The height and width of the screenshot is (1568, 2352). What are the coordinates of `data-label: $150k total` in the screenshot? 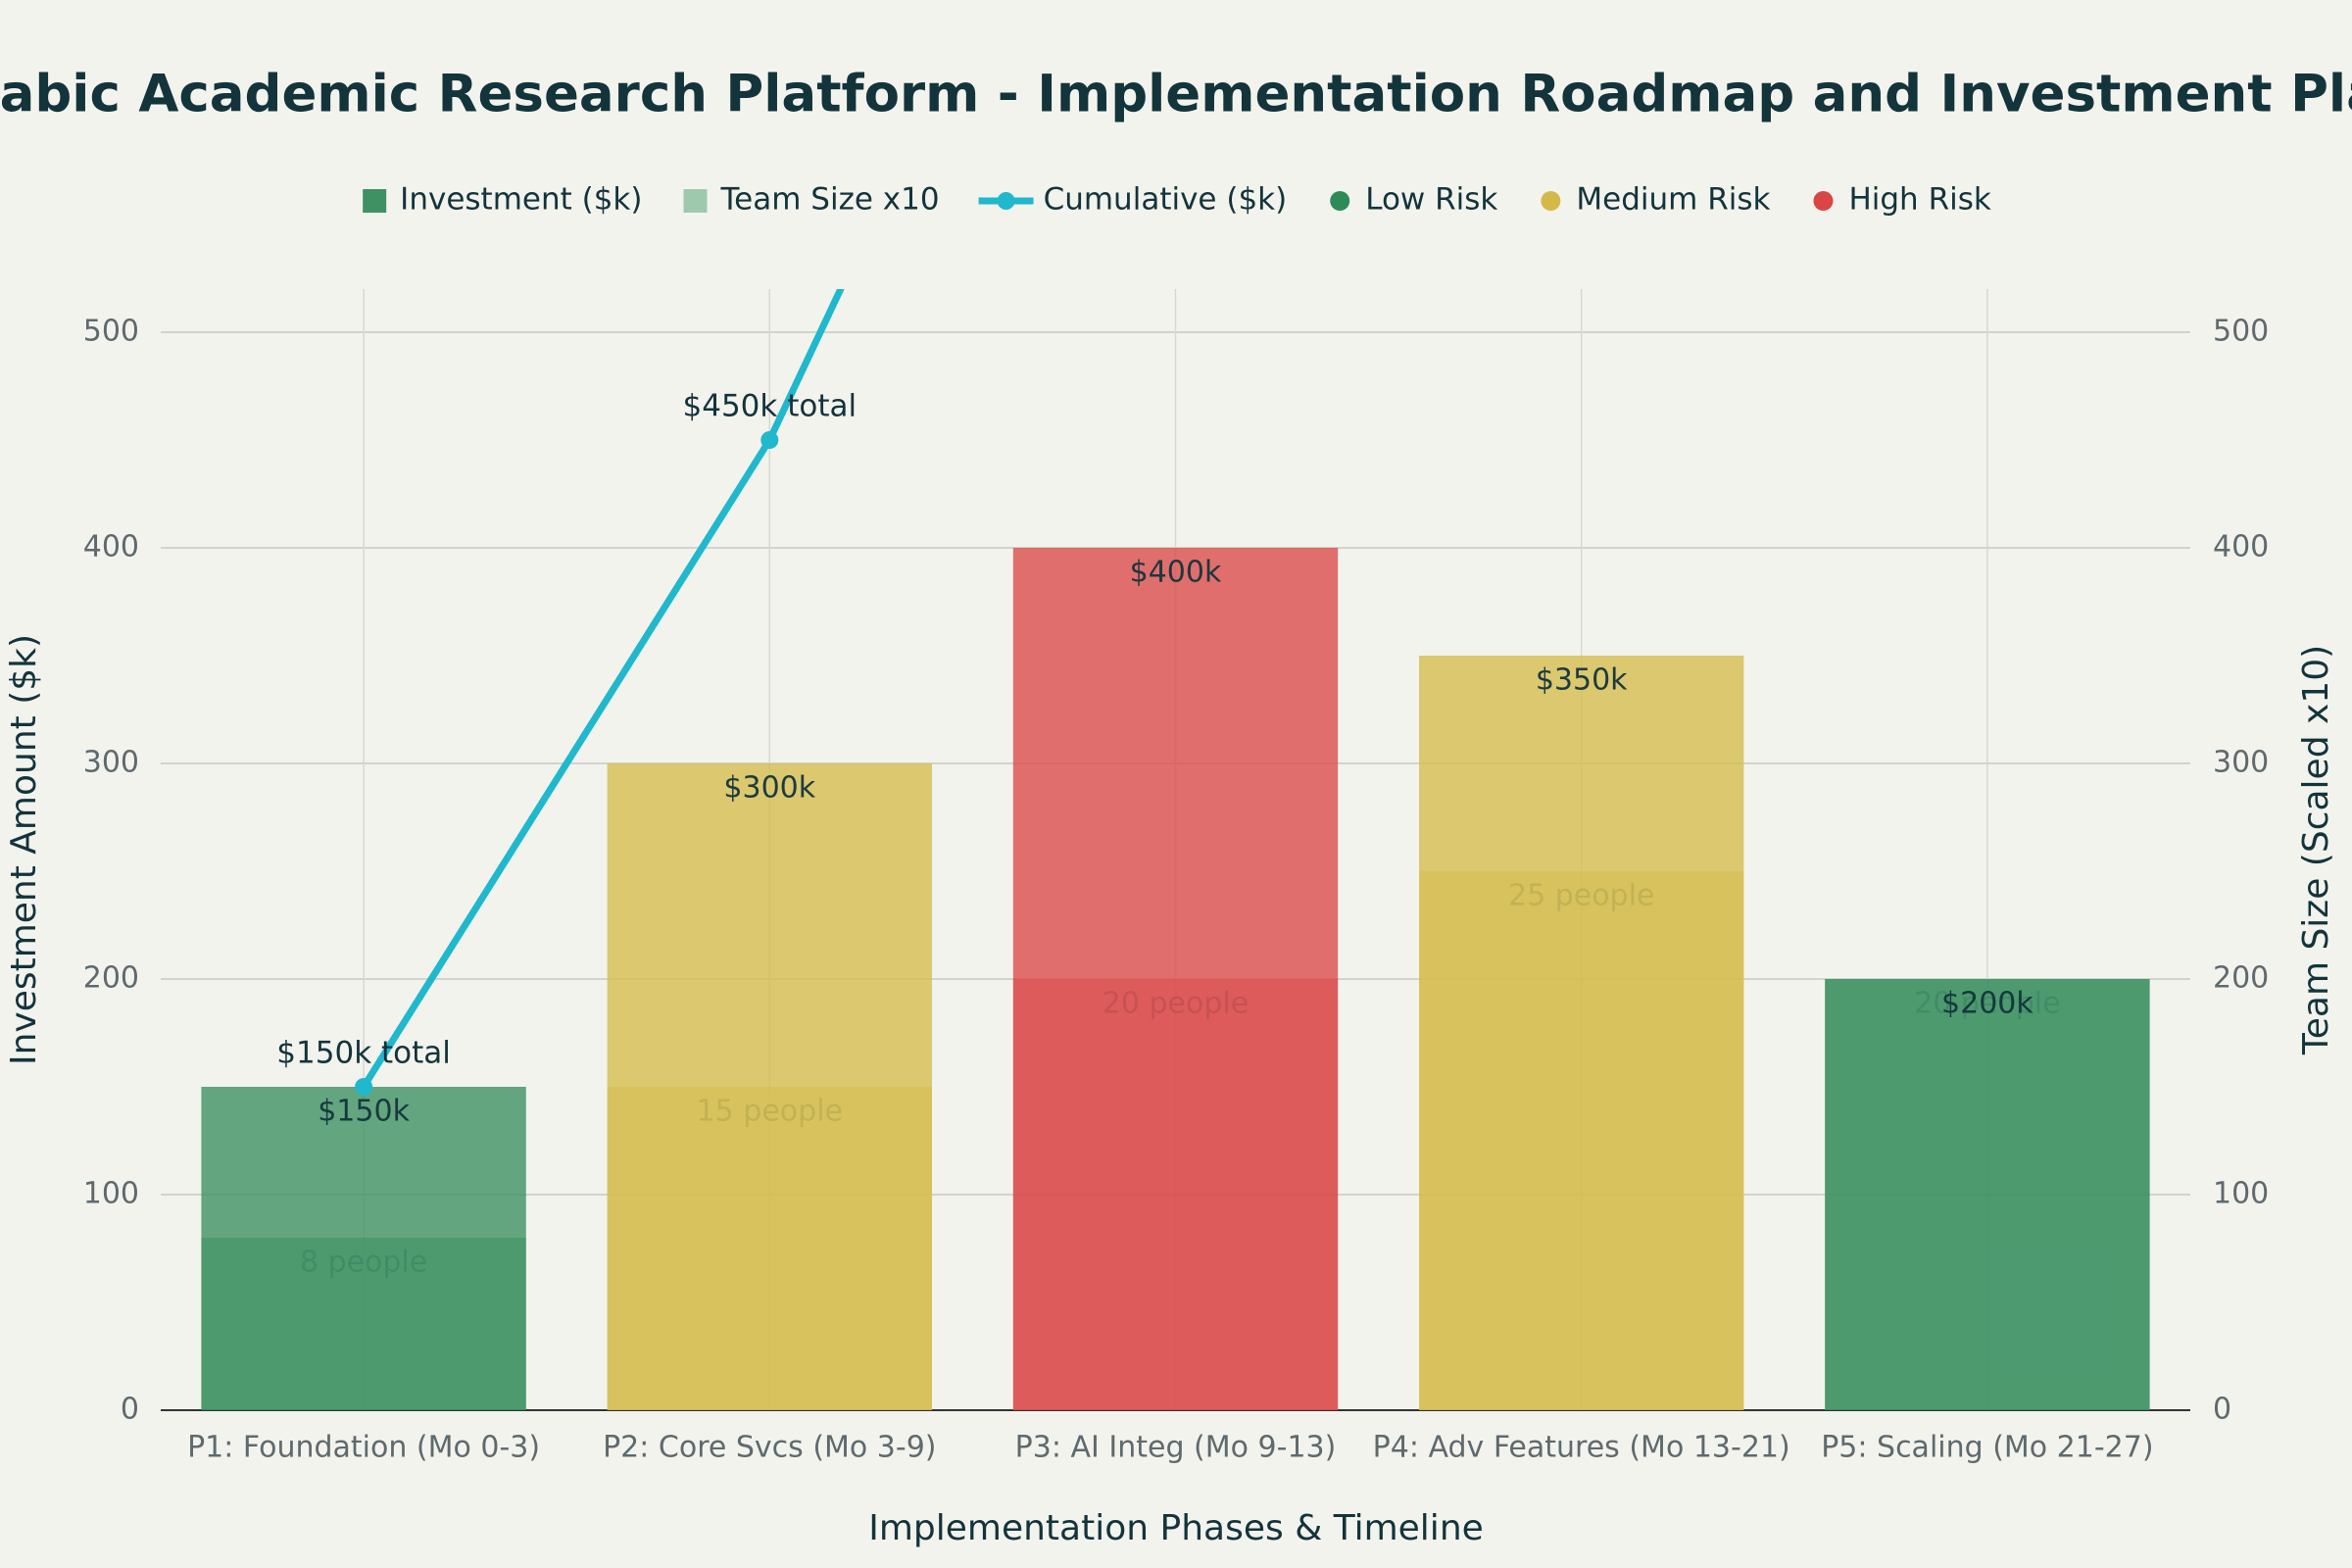 It's located at (363, 1053).